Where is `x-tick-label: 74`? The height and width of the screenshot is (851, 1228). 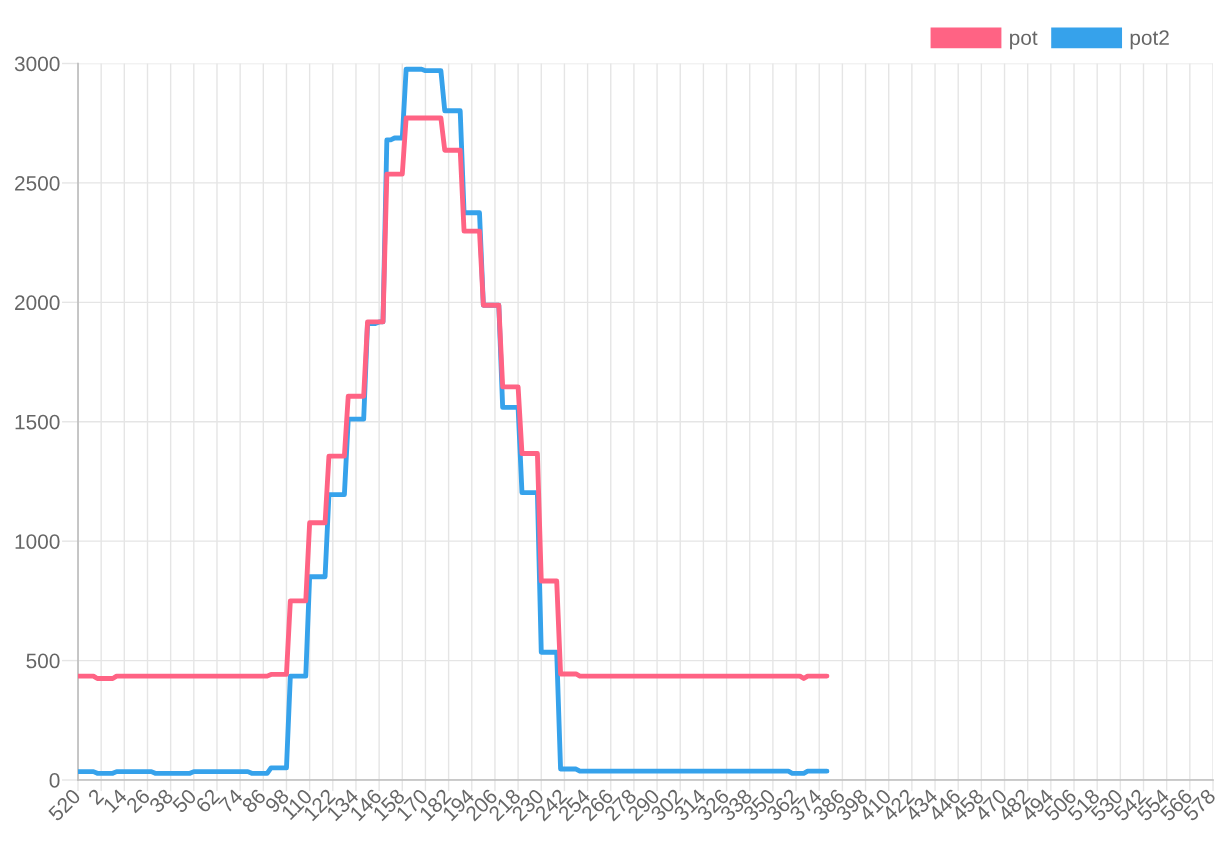 x-tick-label: 74 is located at coordinates (231, 800).